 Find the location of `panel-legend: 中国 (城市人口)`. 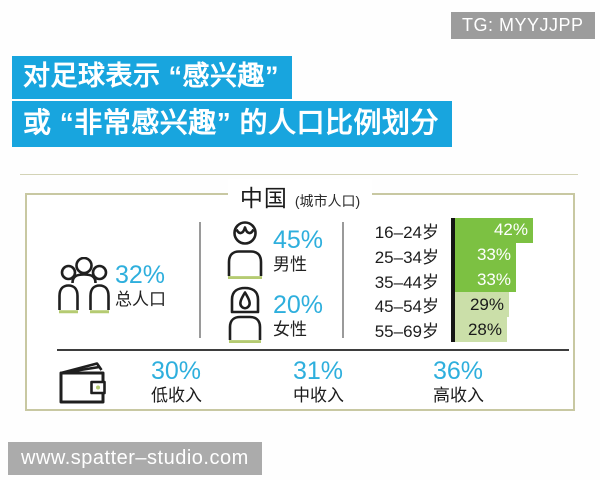

panel-legend: 中国 (城市人口) is located at coordinates (300, 196).